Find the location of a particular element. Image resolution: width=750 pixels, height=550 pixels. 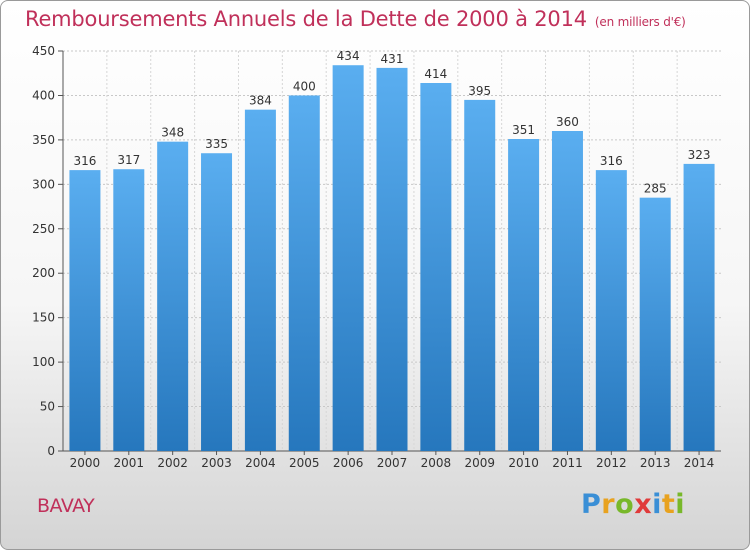

data-label: 395 is located at coordinates (479, 91).